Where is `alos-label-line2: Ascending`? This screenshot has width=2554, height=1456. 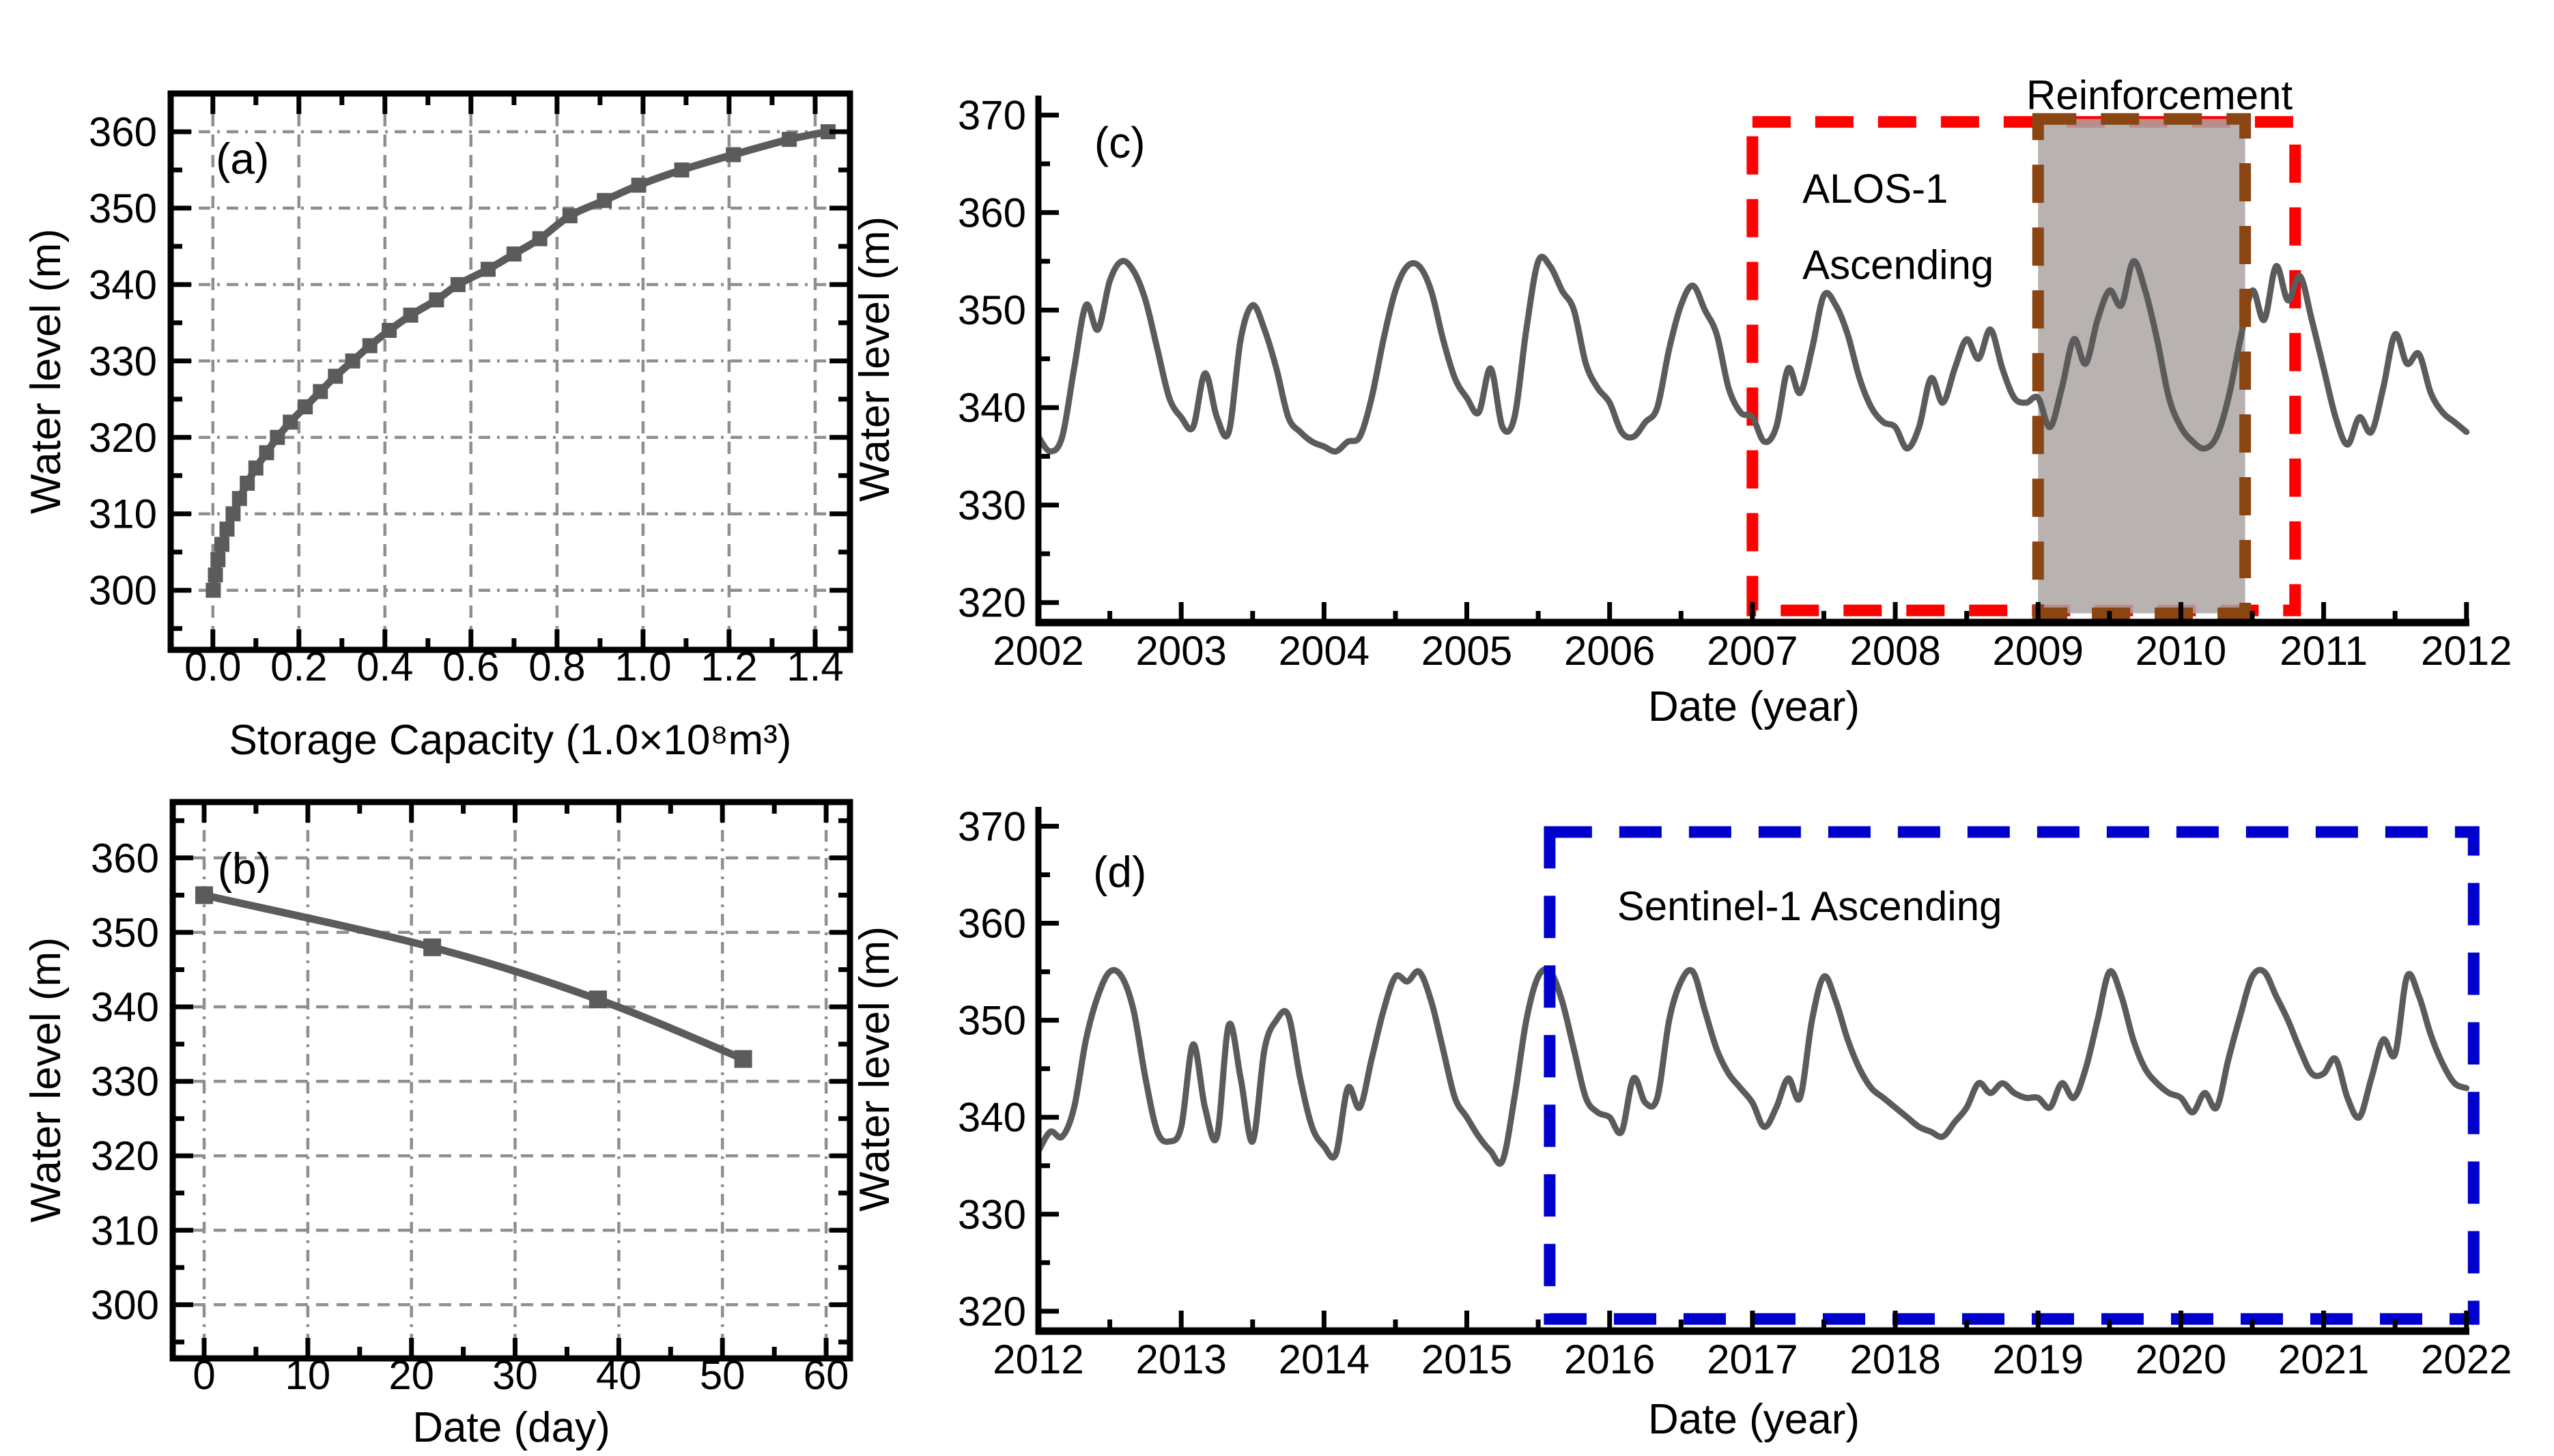 alos-label-line2: Ascending is located at coordinates (1898, 265).